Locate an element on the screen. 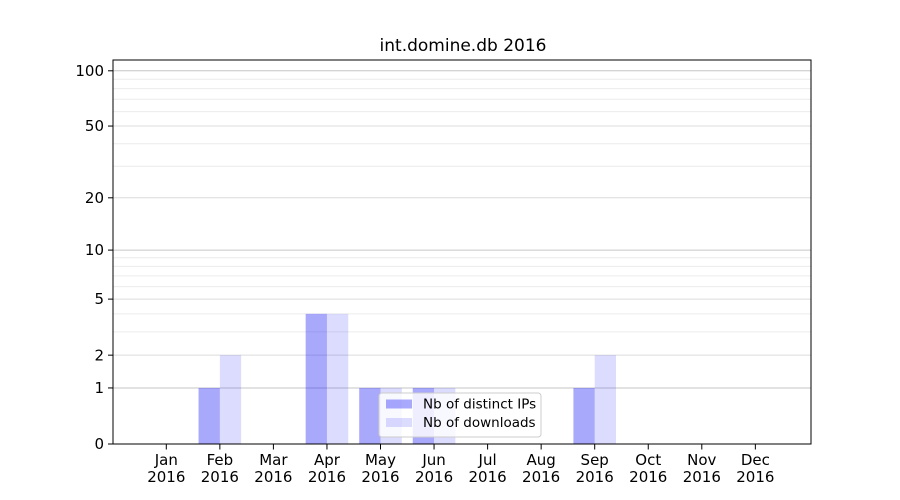 The width and height of the screenshot is (900, 500). x-tick-label-month: Jan is located at coordinates (166, 460).